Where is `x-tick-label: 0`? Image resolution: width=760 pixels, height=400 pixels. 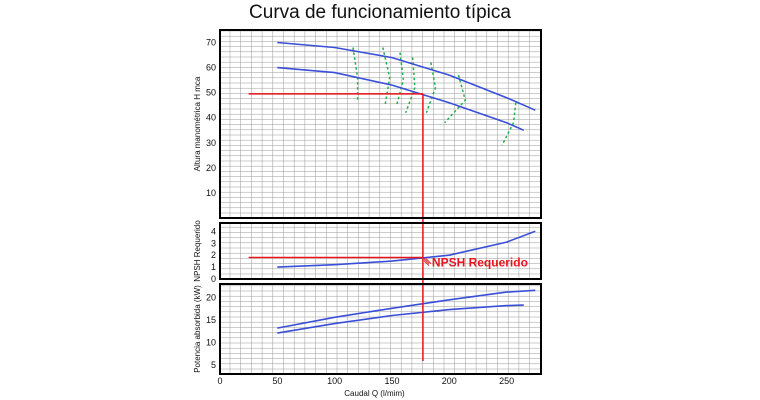 x-tick-label: 0 is located at coordinates (219, 381).